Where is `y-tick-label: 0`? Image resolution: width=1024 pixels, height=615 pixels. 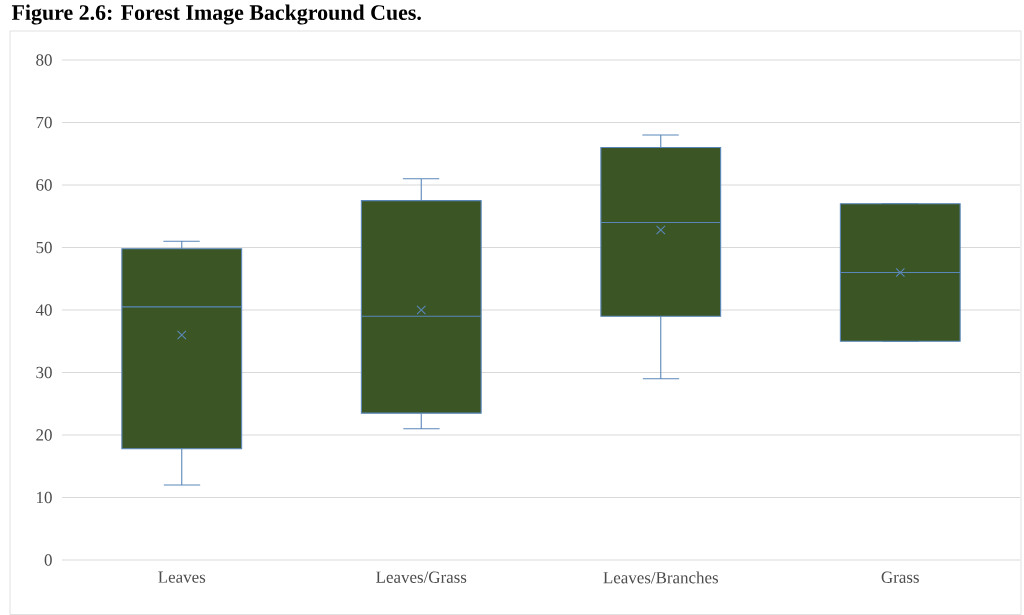
y-tick-label: 0 is located at coordinates (48, 560).